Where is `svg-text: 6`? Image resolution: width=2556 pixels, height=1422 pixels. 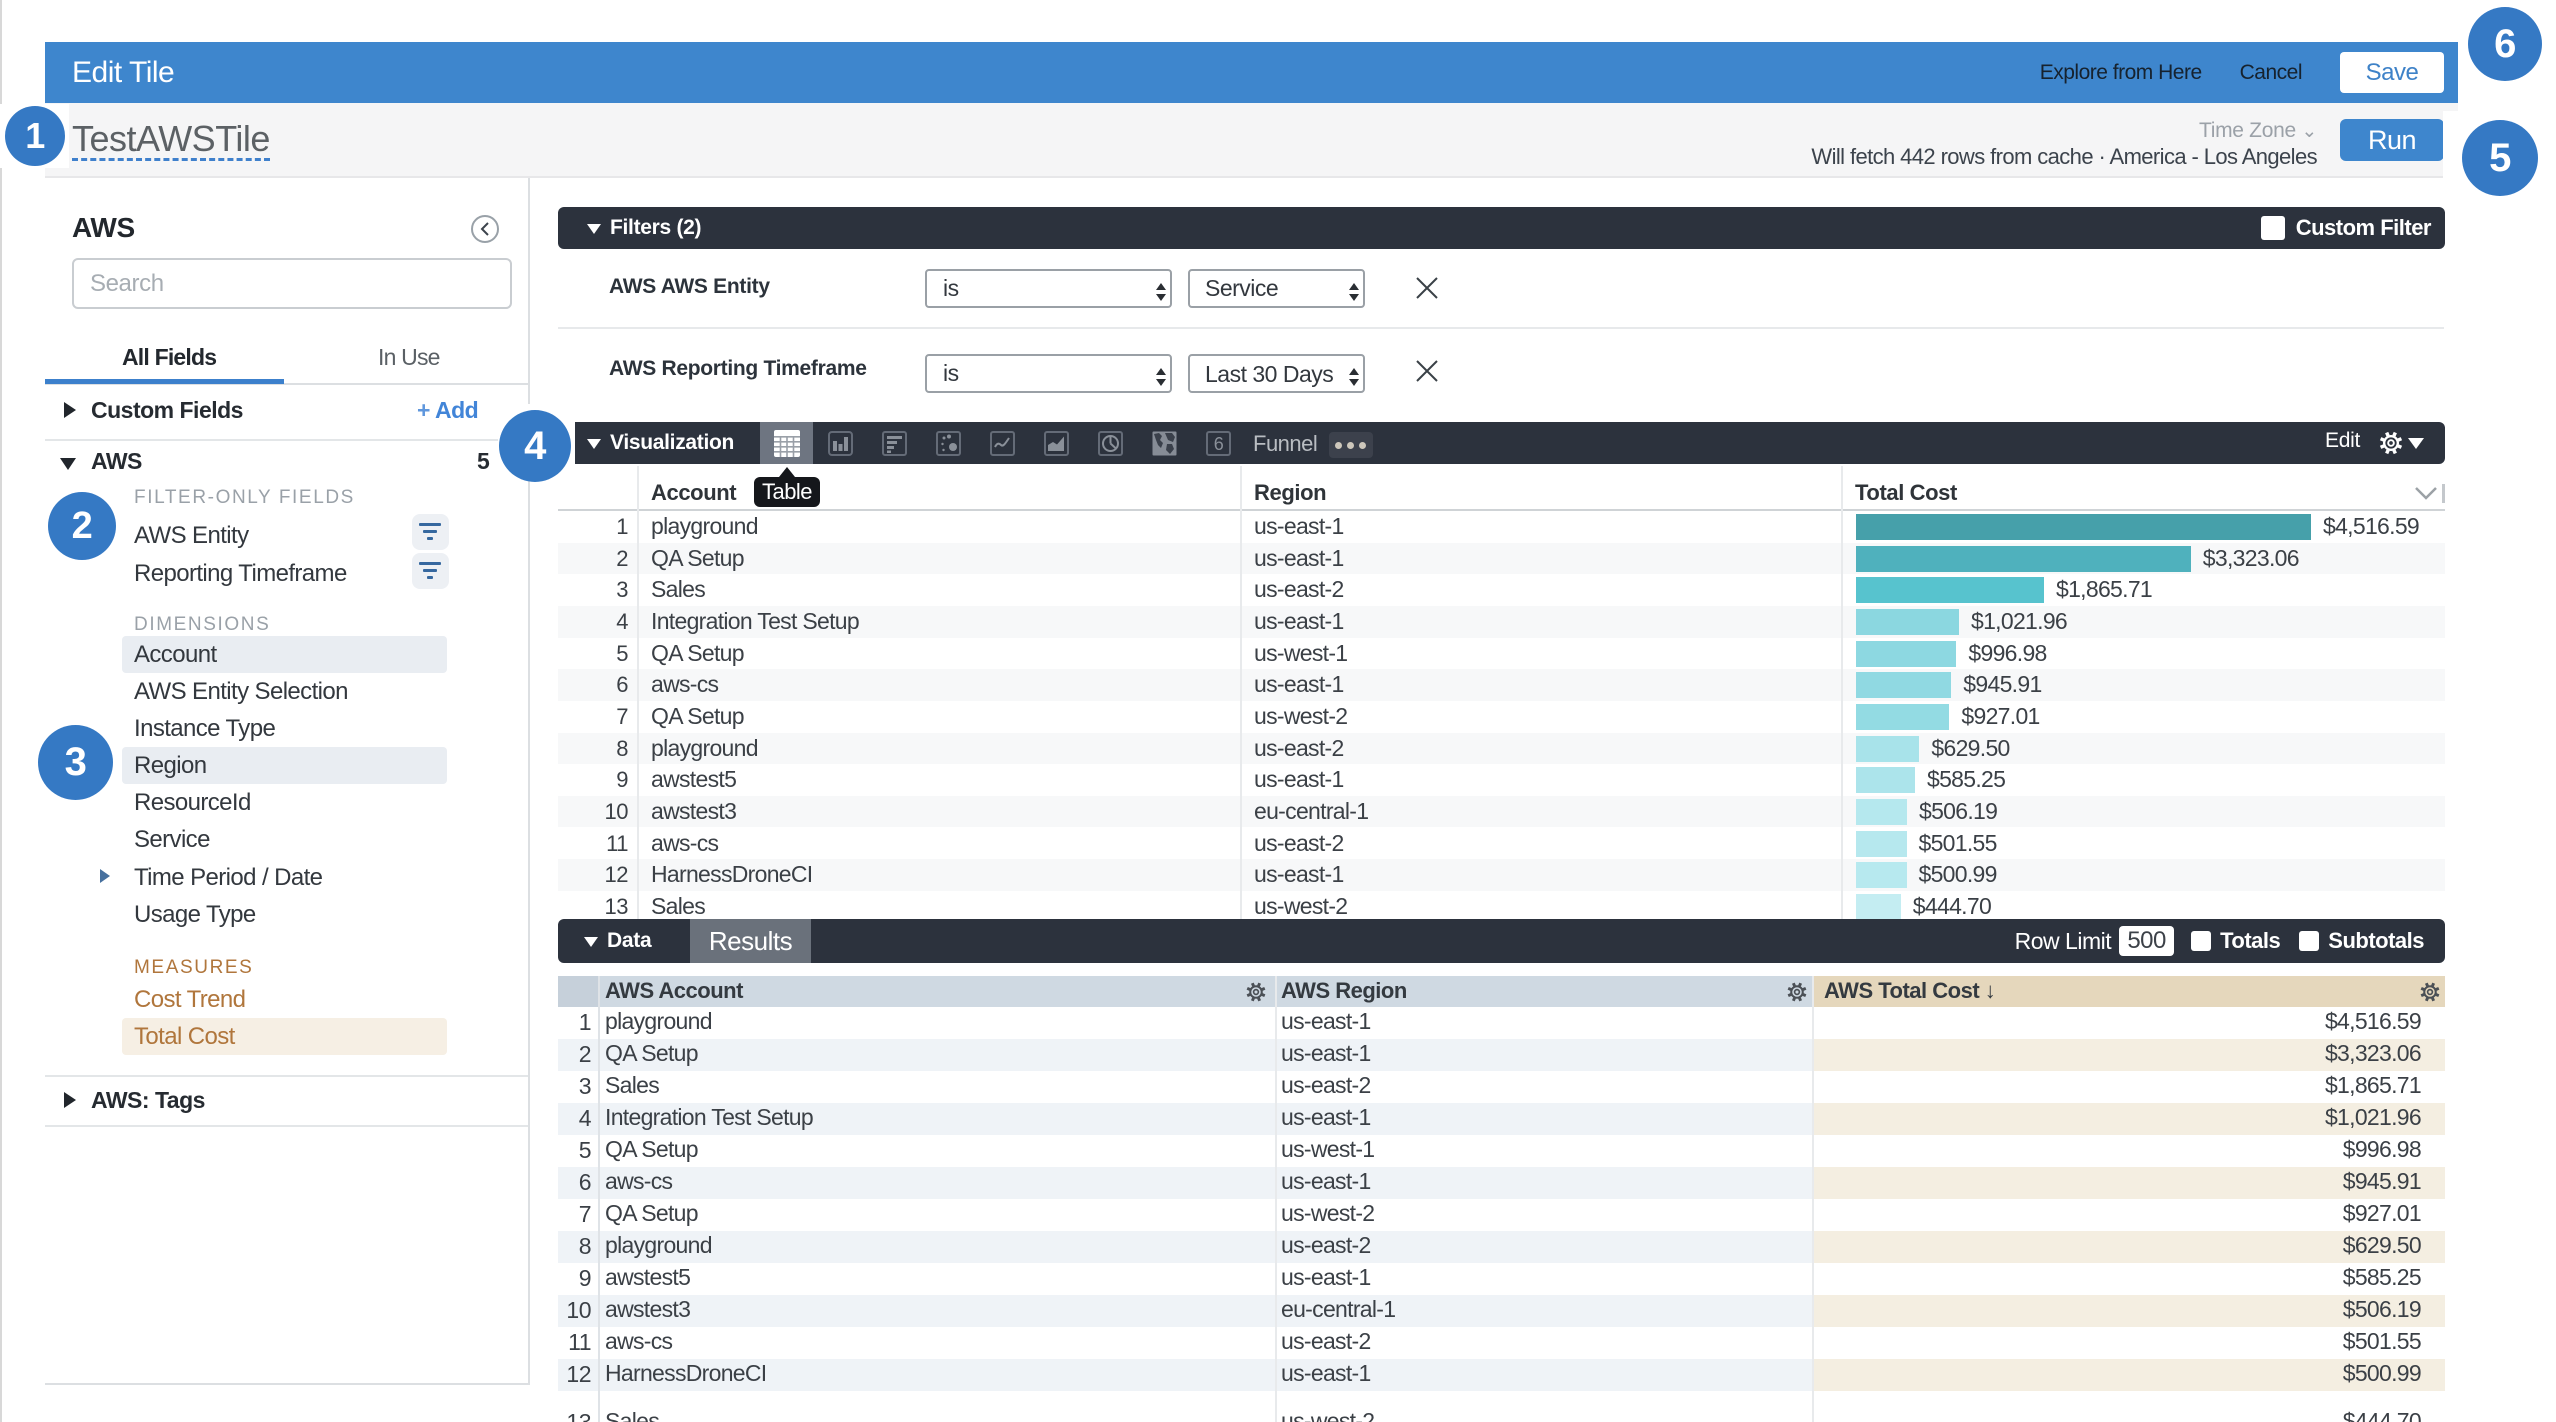
svg-text: 6 is located at coordinates (1219, 444).